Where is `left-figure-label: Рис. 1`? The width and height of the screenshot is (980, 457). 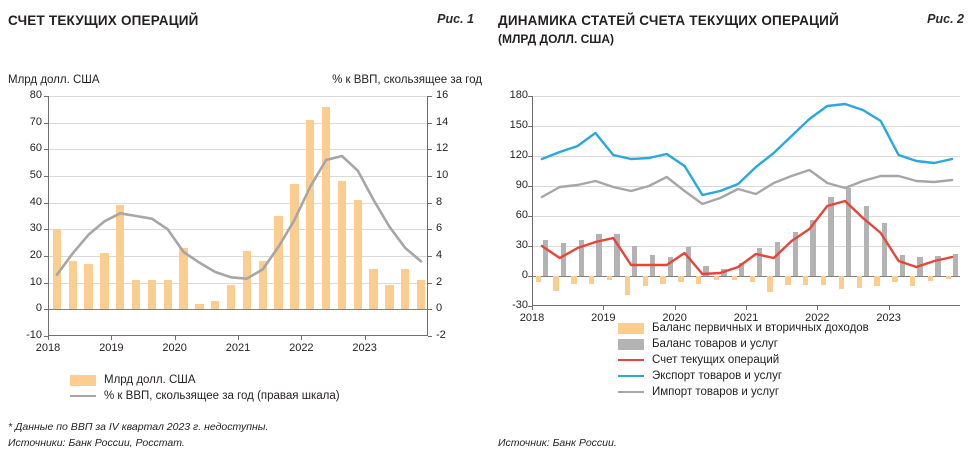 left-figure-label: Рис. 1 is located at coordinates (455, 19).